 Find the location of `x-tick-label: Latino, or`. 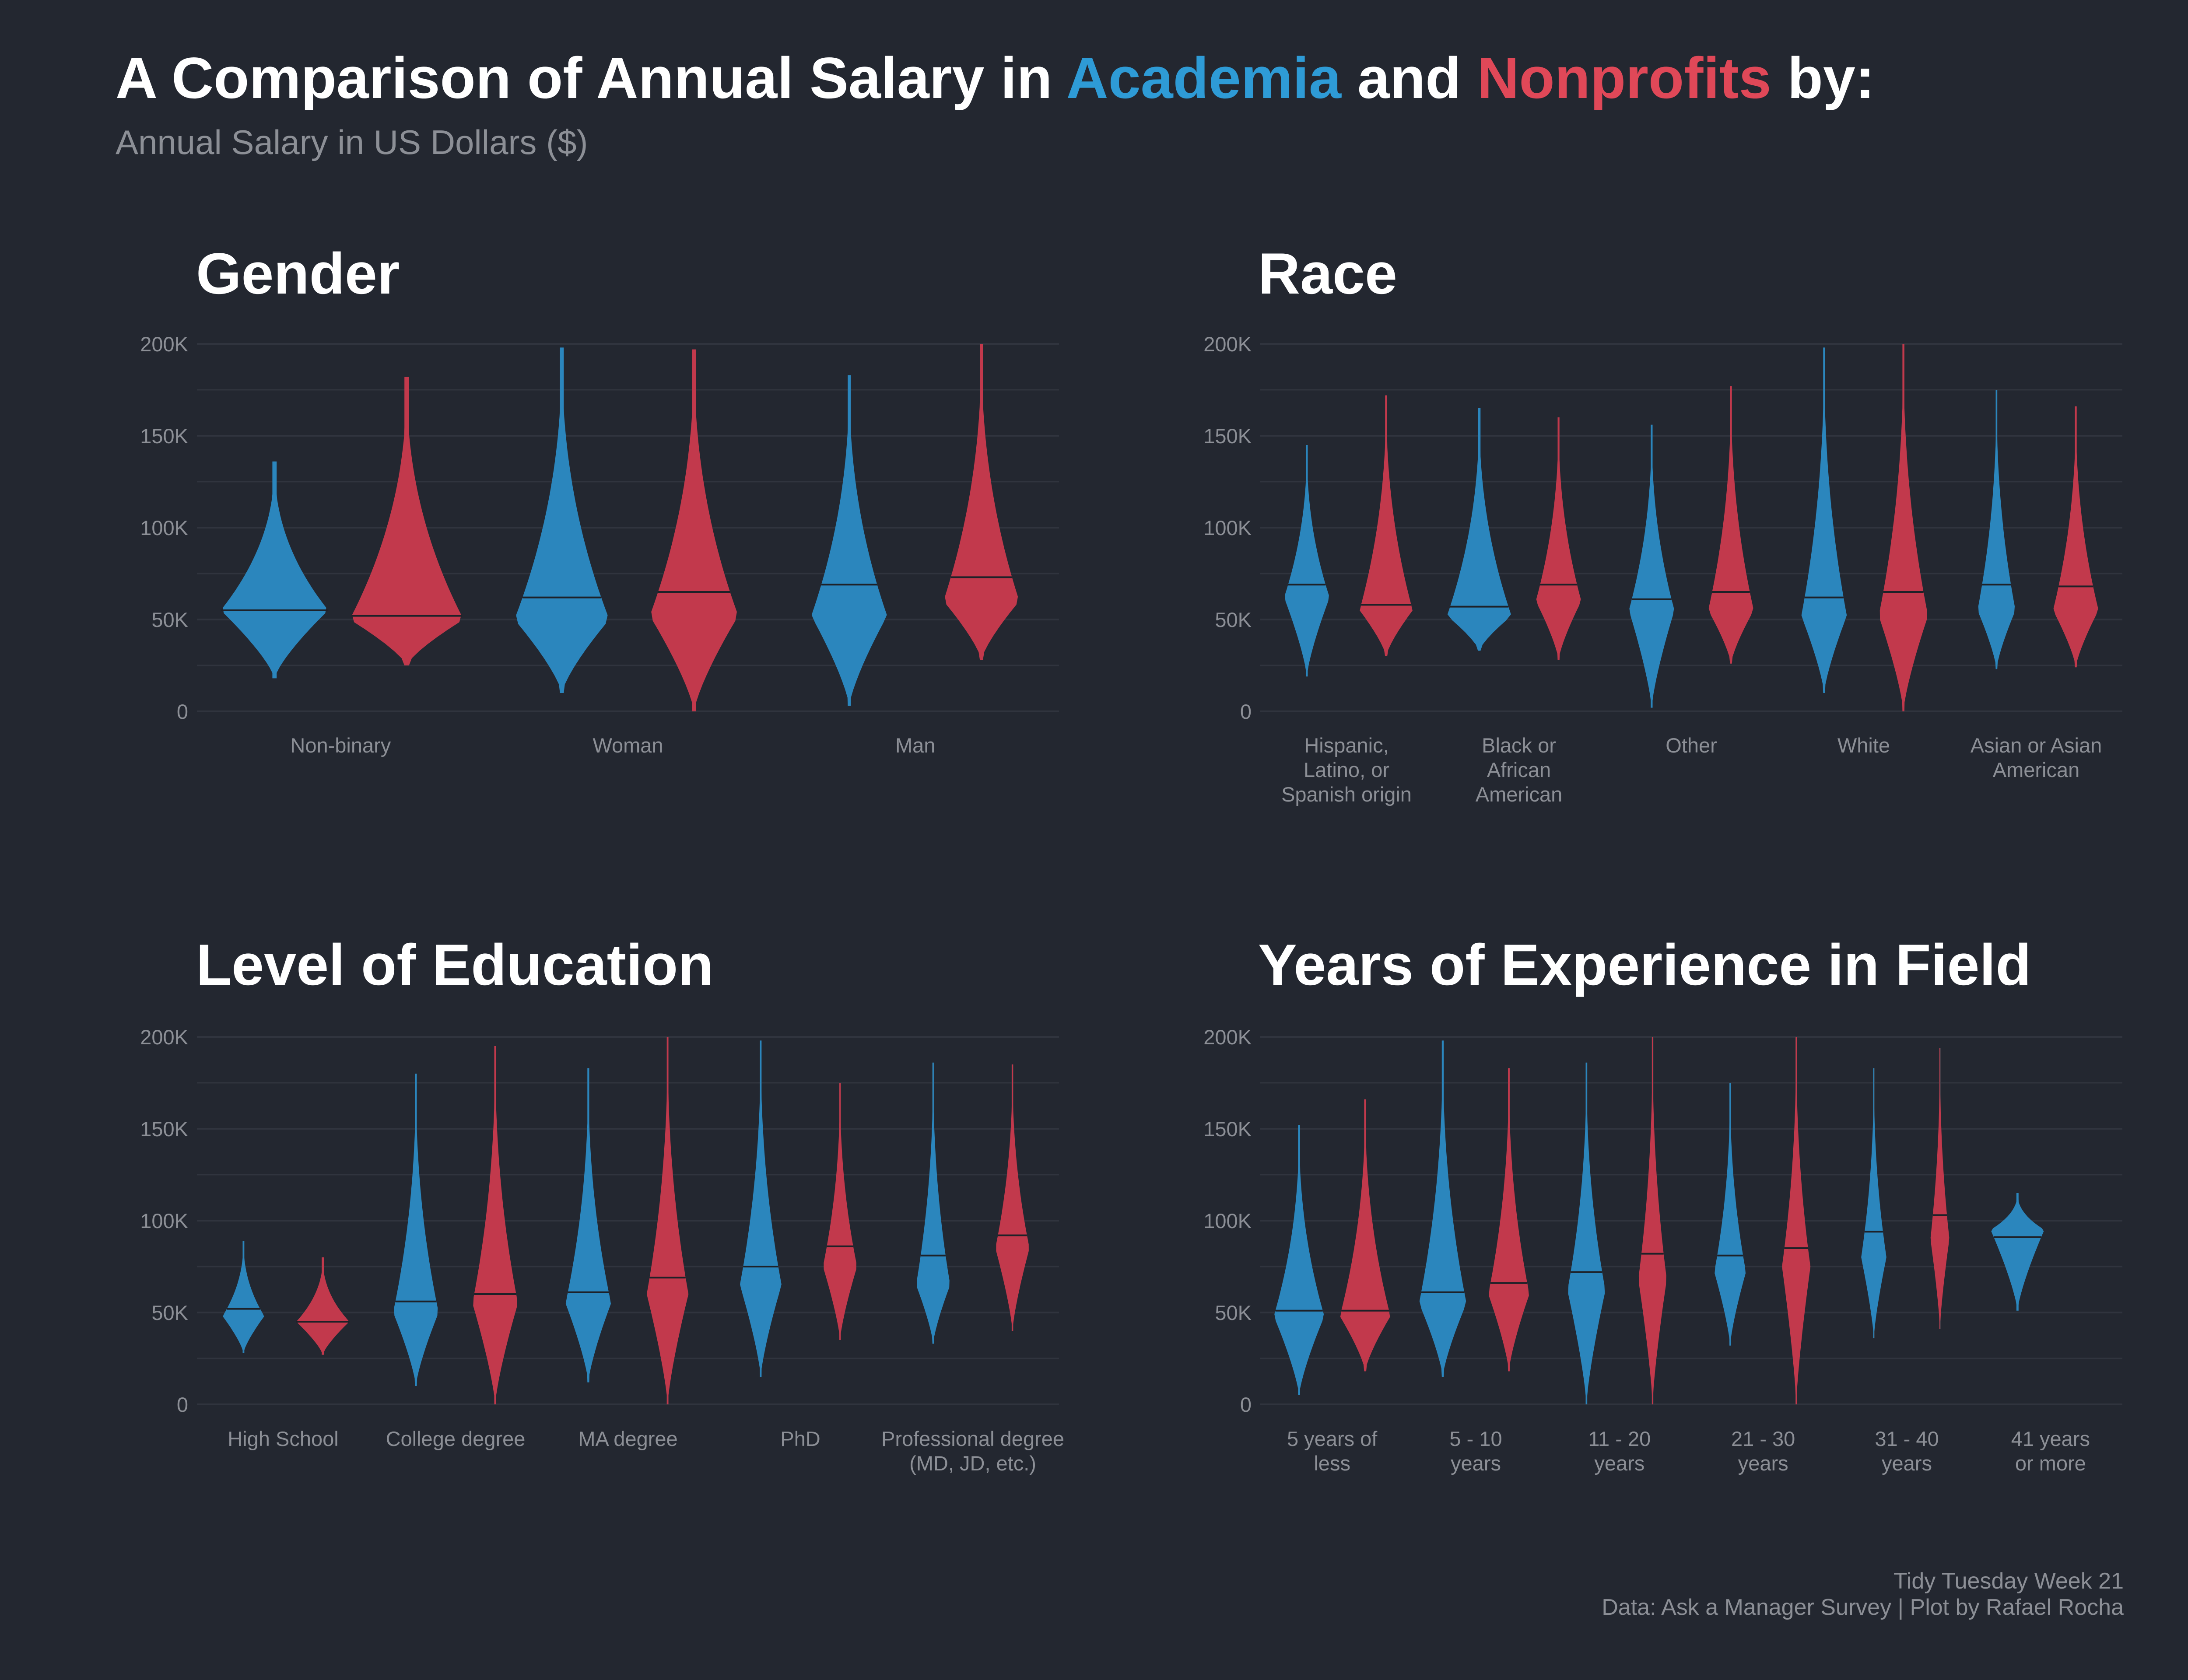

x-tick-label: Latino, or is located at coordinates (1346, 769).